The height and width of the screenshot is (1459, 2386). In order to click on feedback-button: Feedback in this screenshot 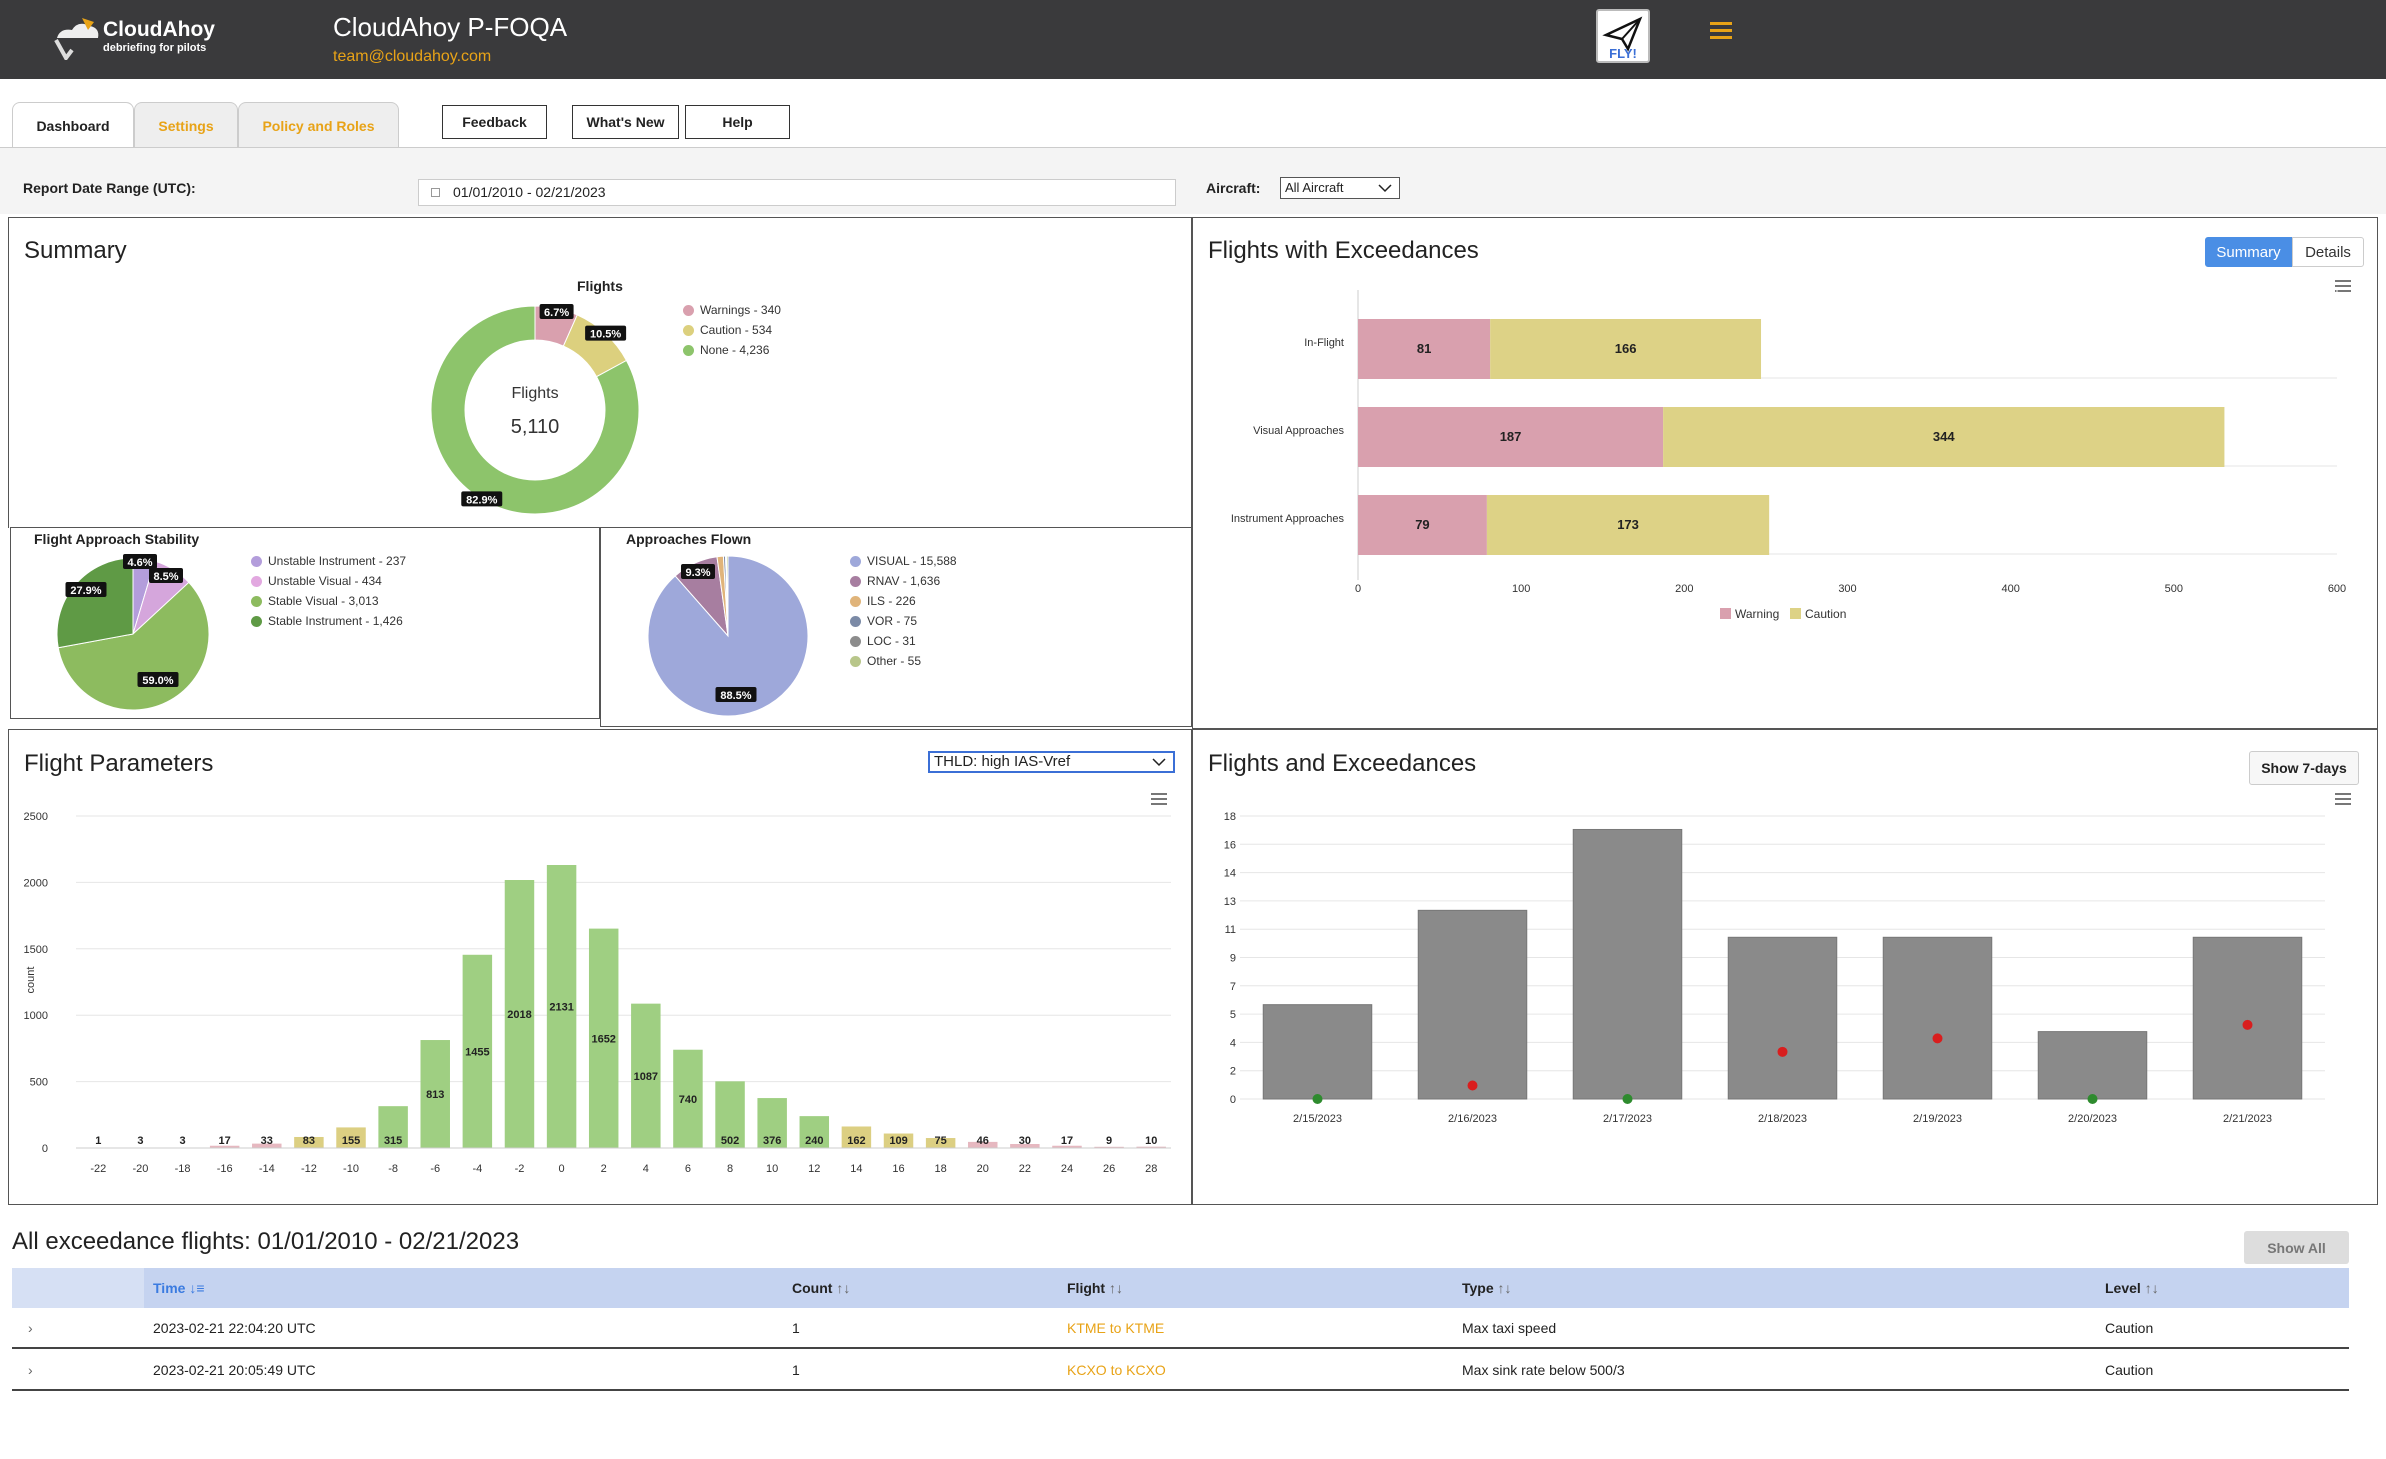, I will do `click(494, 122)`.